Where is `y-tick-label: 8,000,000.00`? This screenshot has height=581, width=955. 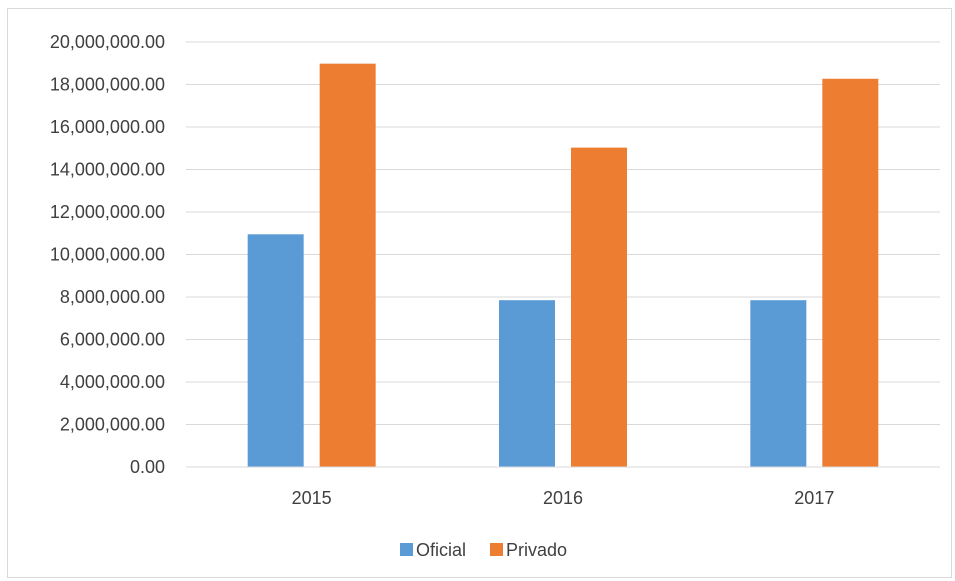 y-tick-label: 8,000,000.00 is located at coordinates (112, 297).